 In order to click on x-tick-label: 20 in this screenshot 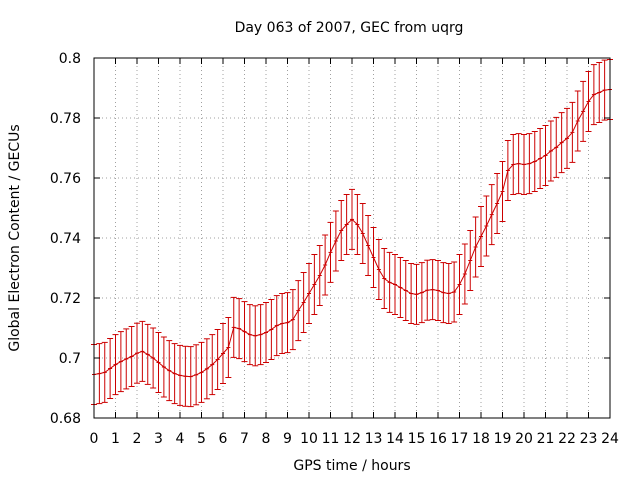, I will do `click(524, 439)`.